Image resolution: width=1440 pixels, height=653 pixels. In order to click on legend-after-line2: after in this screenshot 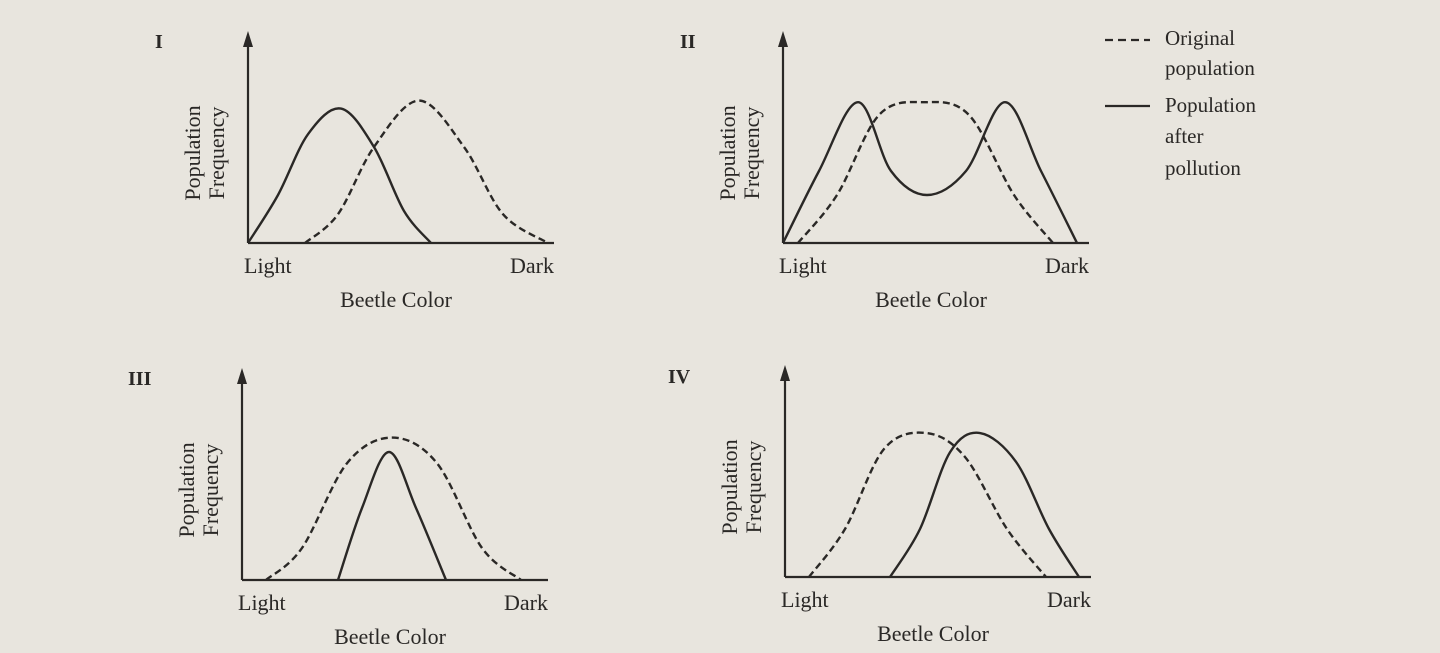, I will do `click(1184, 136)`.